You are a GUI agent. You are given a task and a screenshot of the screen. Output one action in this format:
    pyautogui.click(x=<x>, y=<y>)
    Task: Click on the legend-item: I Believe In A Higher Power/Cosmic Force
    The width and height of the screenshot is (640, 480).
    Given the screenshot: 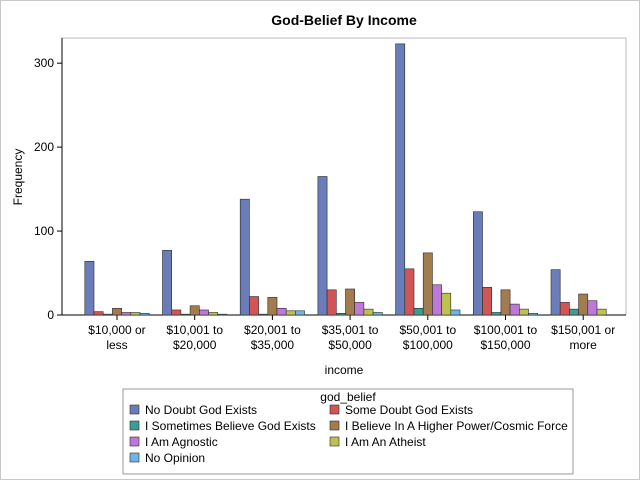 What is the action you would take?
    pyautogui.click(x=448, y=426)
    